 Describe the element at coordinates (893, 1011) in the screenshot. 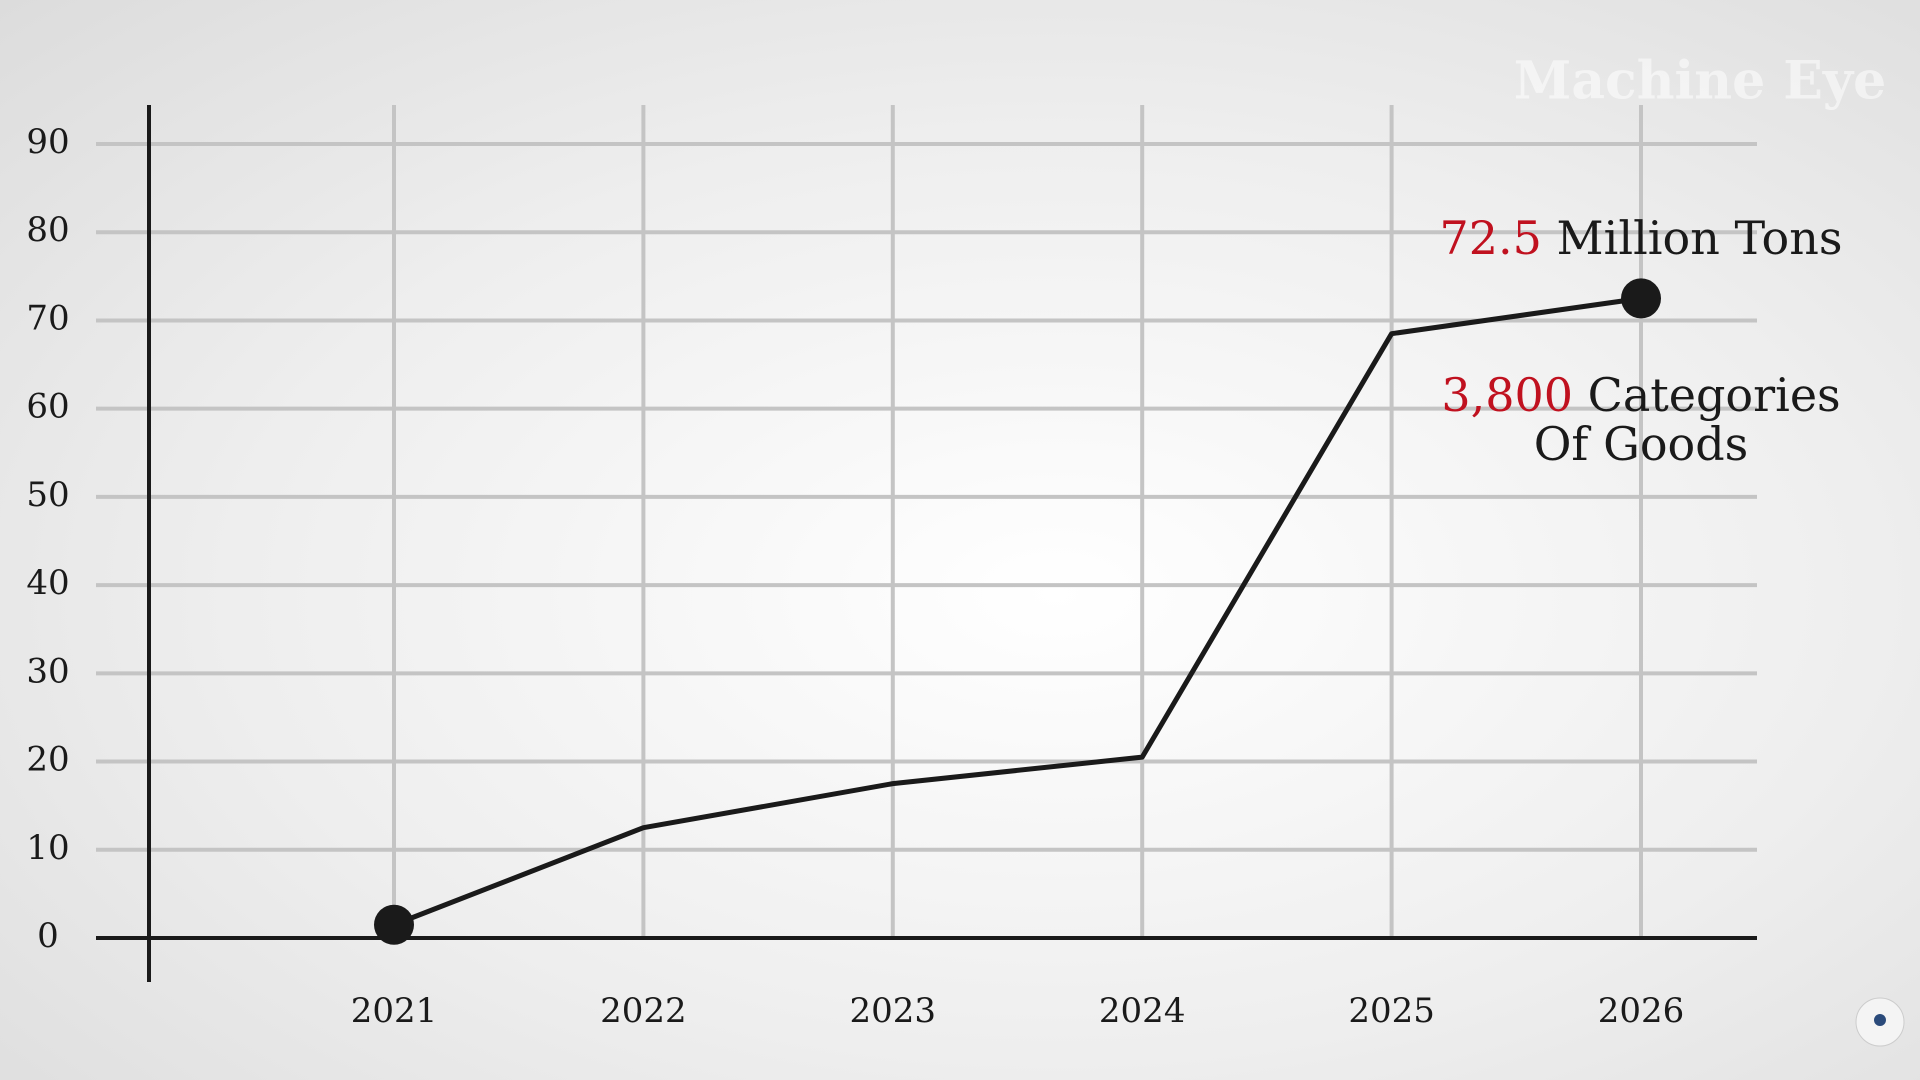

I see `x-tick-label: 2023` at that location.